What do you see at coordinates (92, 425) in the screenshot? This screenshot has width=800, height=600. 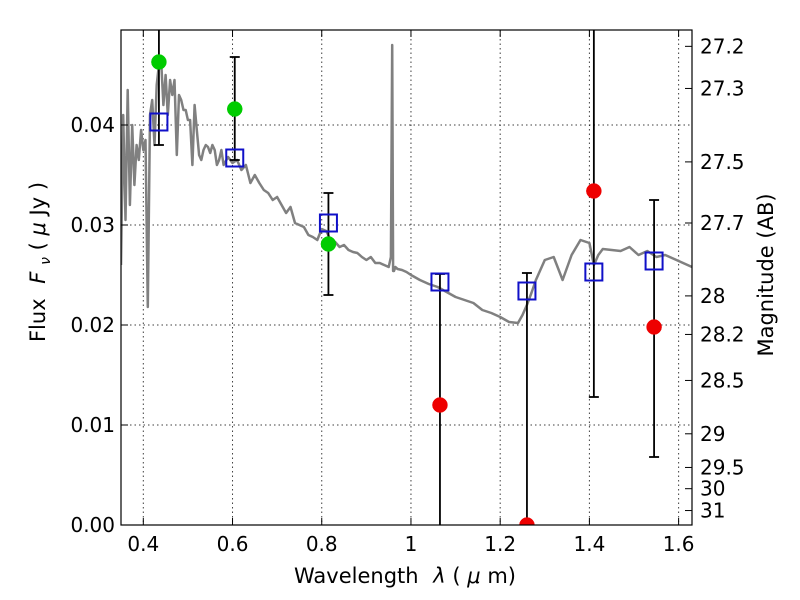 I see `y-tick-label: 0.01` at bounding box center [92, 425].